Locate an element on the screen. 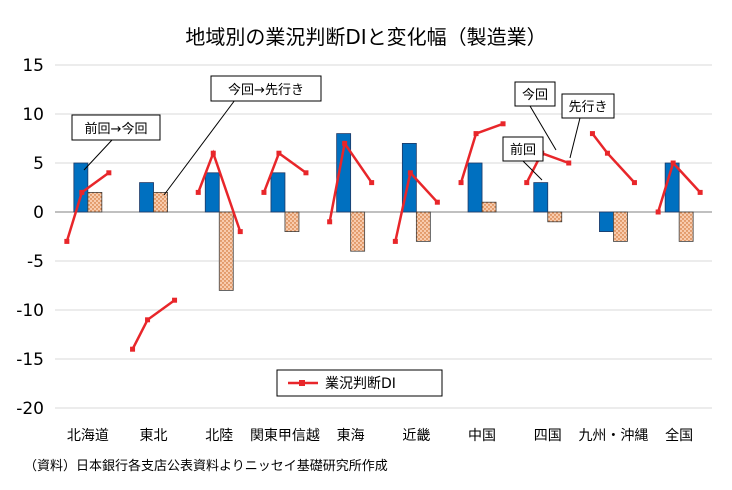 The height and width of the screenshot is (490, 732). callout-label: 今回→先行き is located at coordinates (266, 90).